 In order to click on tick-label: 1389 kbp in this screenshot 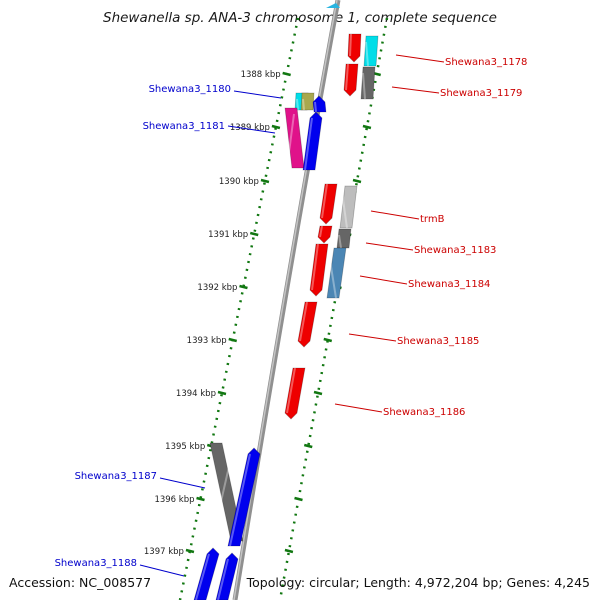, I will do `click(250, 128)`.